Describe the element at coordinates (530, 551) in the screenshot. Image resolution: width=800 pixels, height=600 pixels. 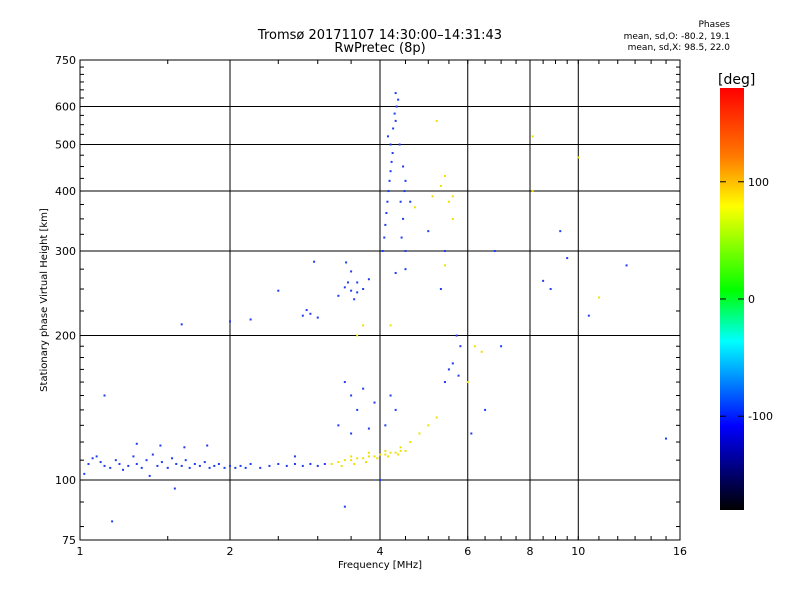
I see `x-tick-label: 8` at that location.